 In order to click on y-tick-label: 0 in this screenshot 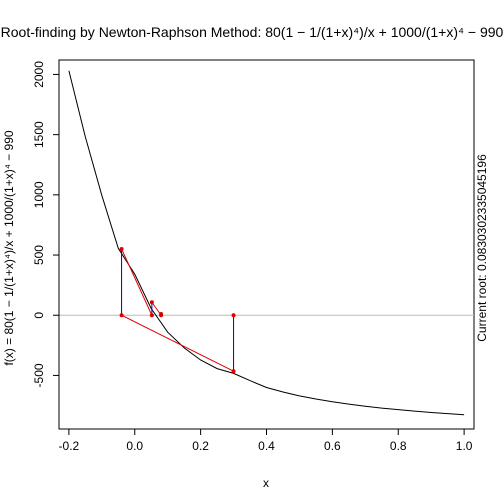, I will do `click(39, 315)`.